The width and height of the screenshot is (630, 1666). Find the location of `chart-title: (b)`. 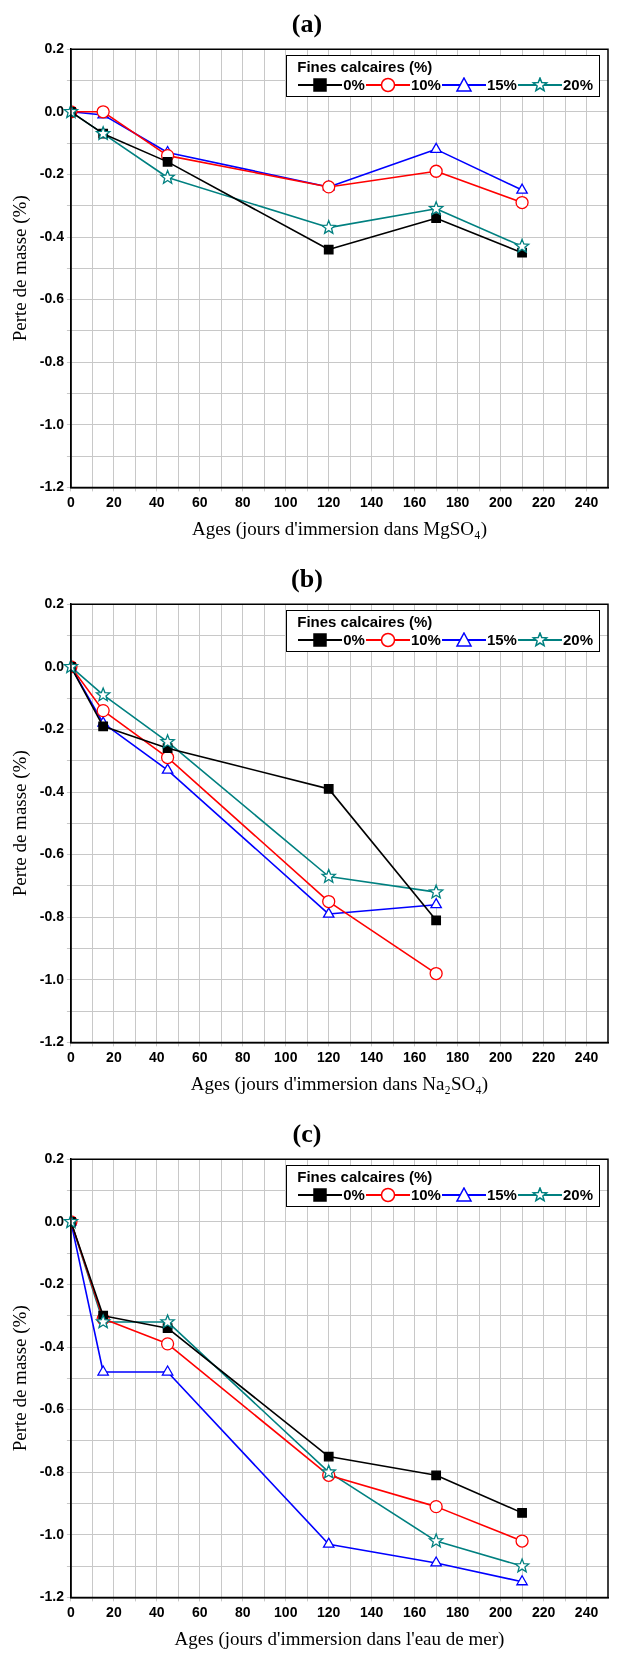

chart-title: (b) is located at coordinates (307, 579).